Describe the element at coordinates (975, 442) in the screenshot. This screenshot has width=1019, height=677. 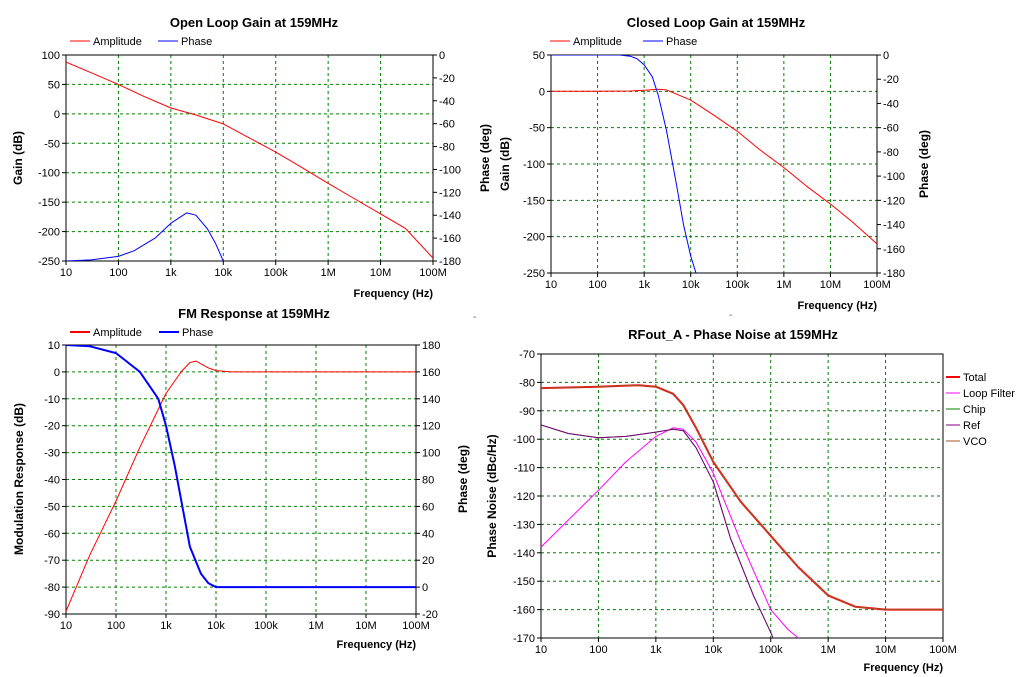
I see `legend-label-vco: VCO` at that location.